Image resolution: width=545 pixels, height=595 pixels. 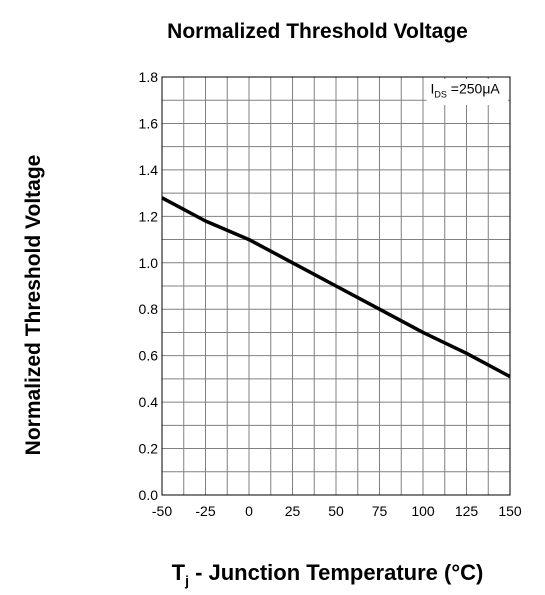 What do you see at coordinates (205, 511) in the screenshot?
I see `x-tick-label: -25` at bounding box center [205, 511].